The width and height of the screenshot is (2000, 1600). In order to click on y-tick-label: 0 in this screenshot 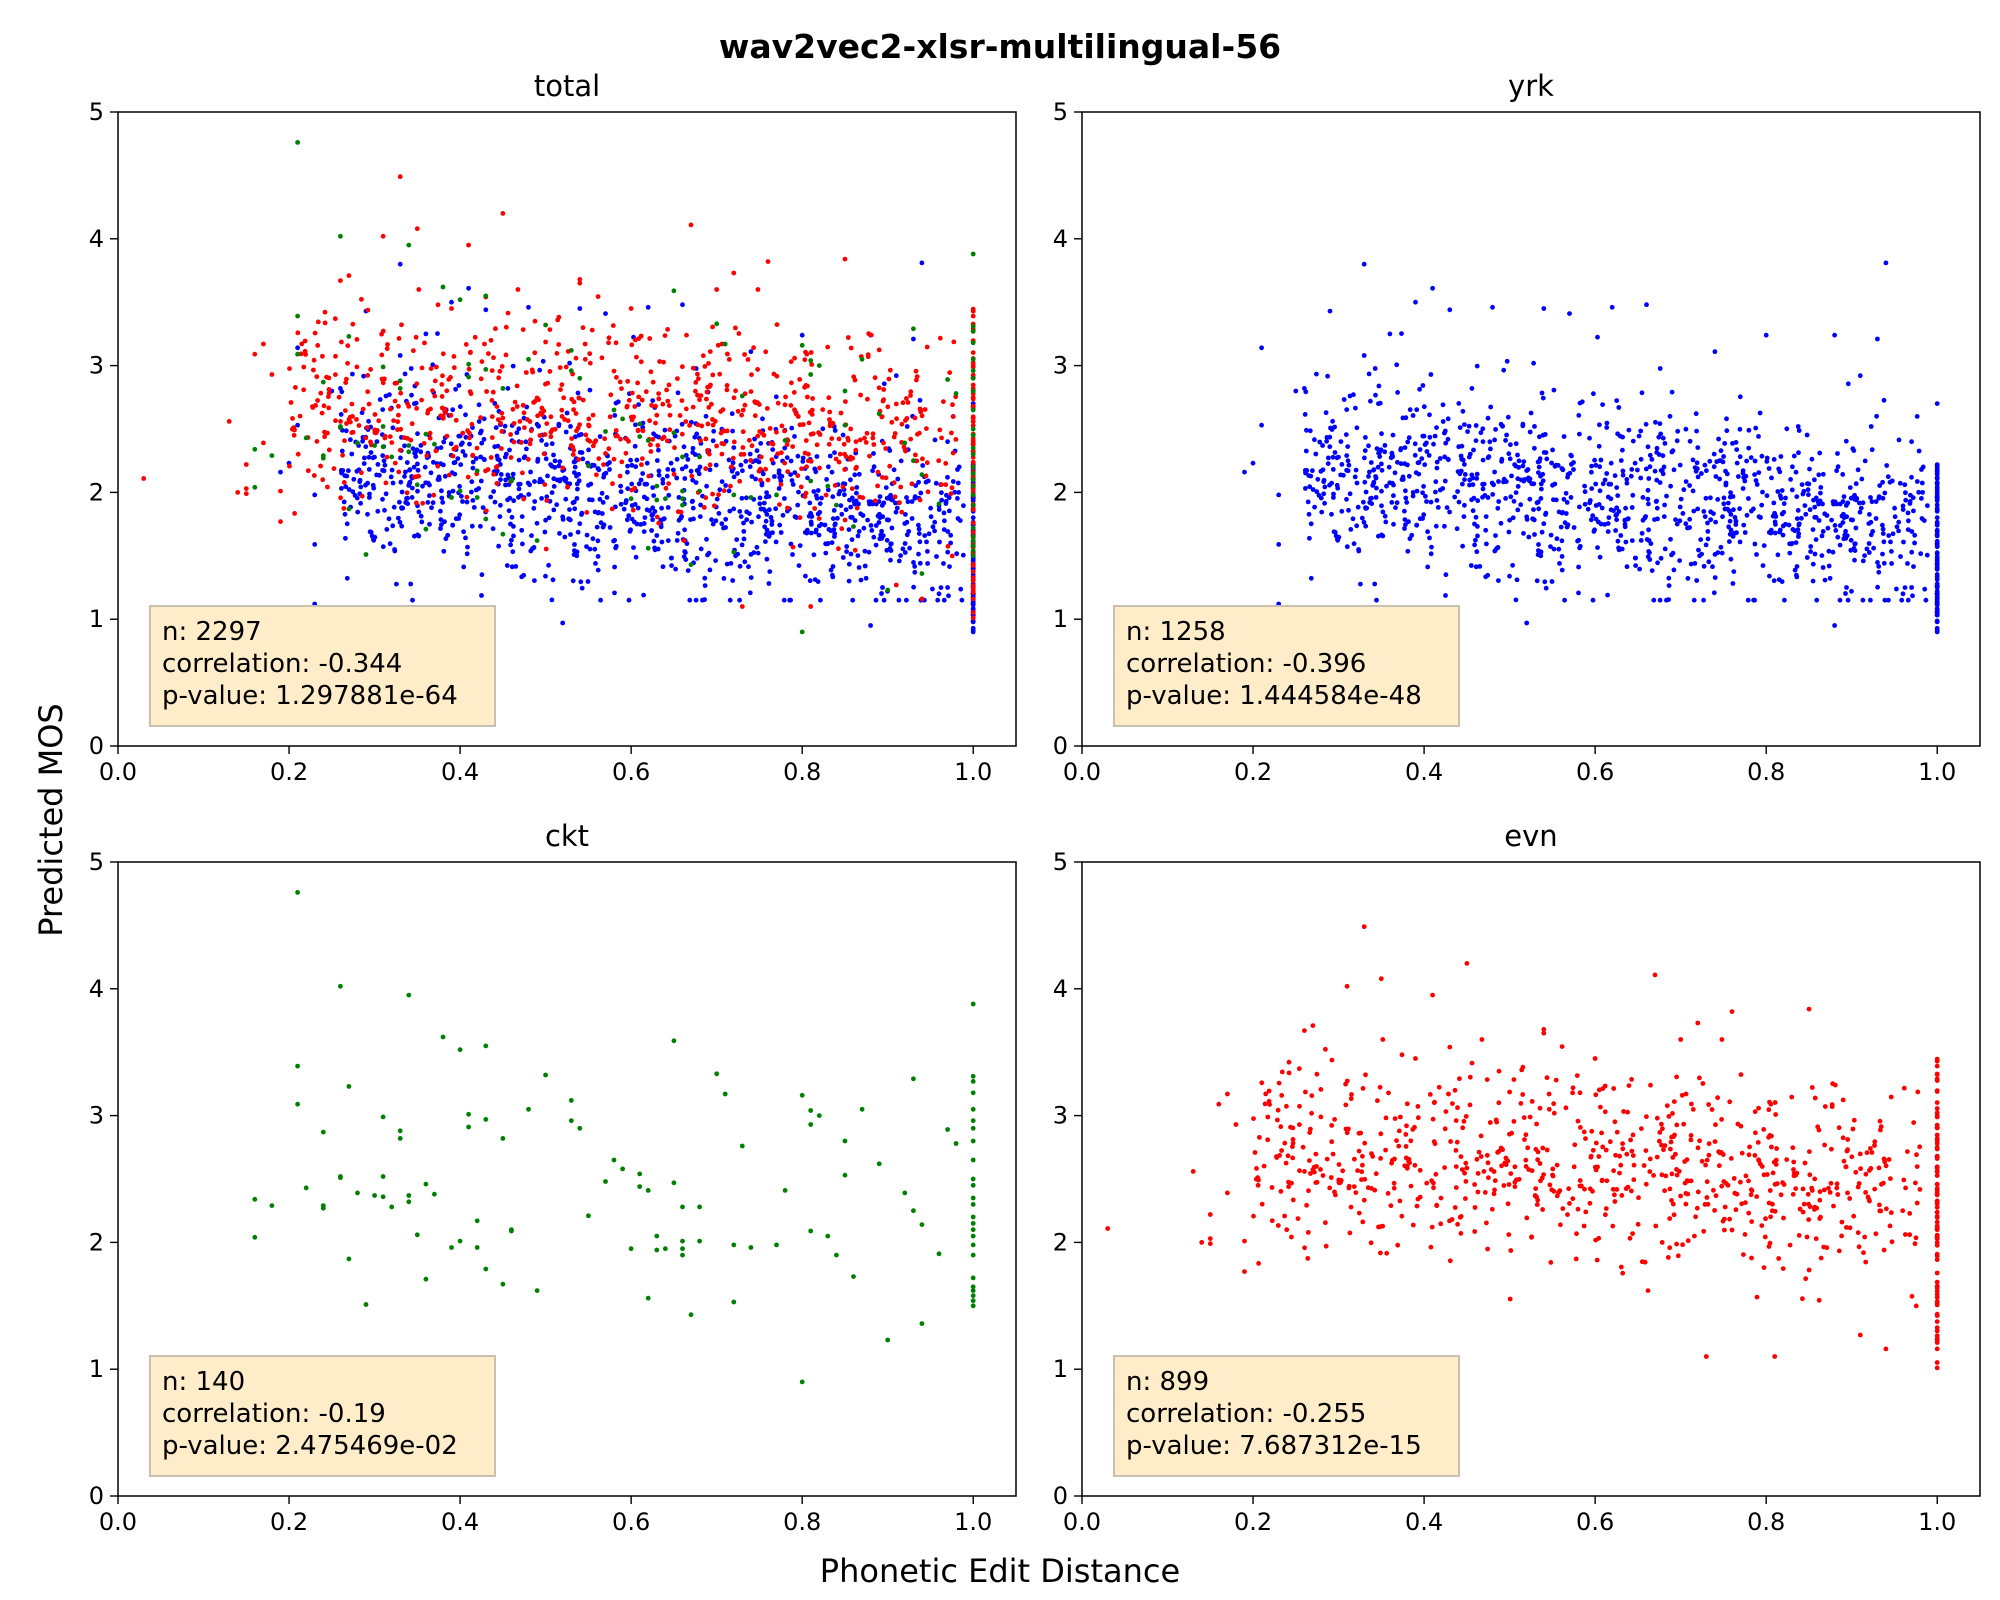, I will do `click(1060, 746)`.